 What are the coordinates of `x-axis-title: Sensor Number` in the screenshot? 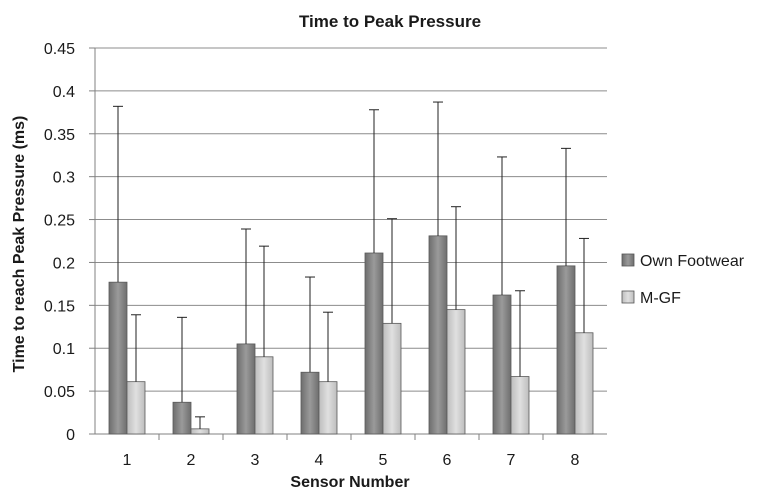 It's located at (349, 482).